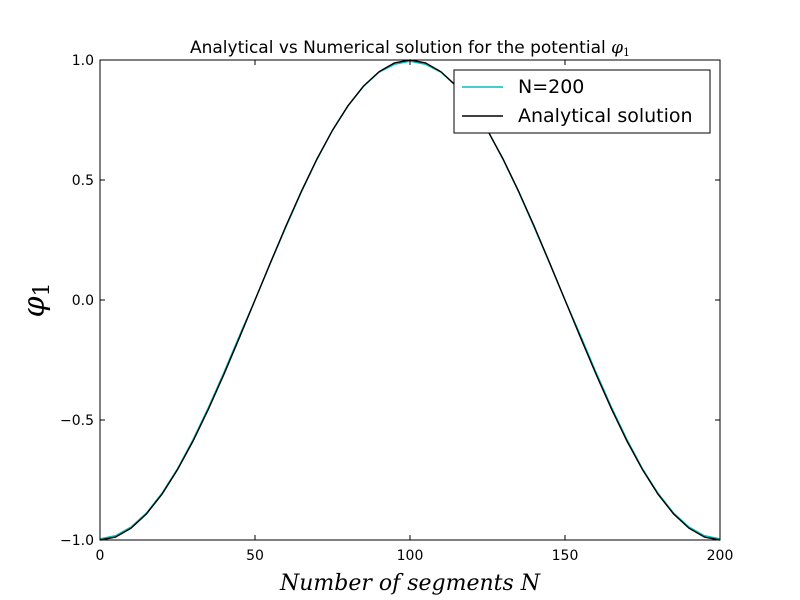  Describe the element at coordinates (605, 116) in the screenshot. I see `legend-label-1: Analytical solution` at that location.